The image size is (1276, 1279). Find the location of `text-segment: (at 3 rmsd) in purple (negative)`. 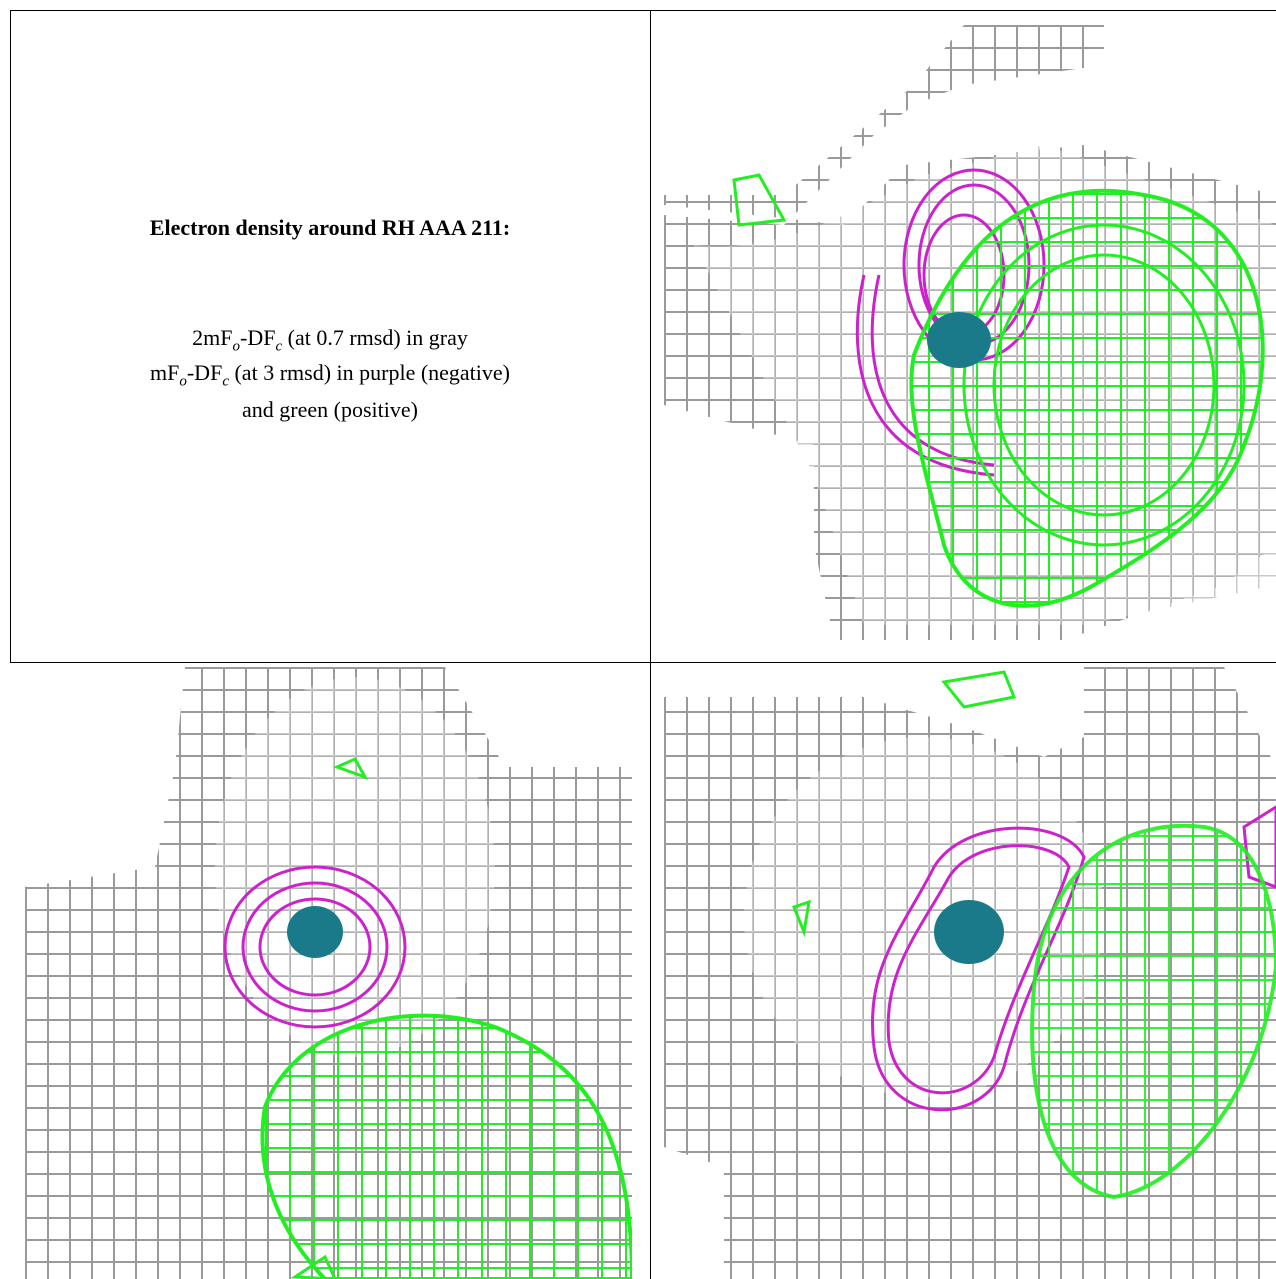

text-segment: (at 3 rmsd) in purple (negative) is located at coordinates (369, 372).